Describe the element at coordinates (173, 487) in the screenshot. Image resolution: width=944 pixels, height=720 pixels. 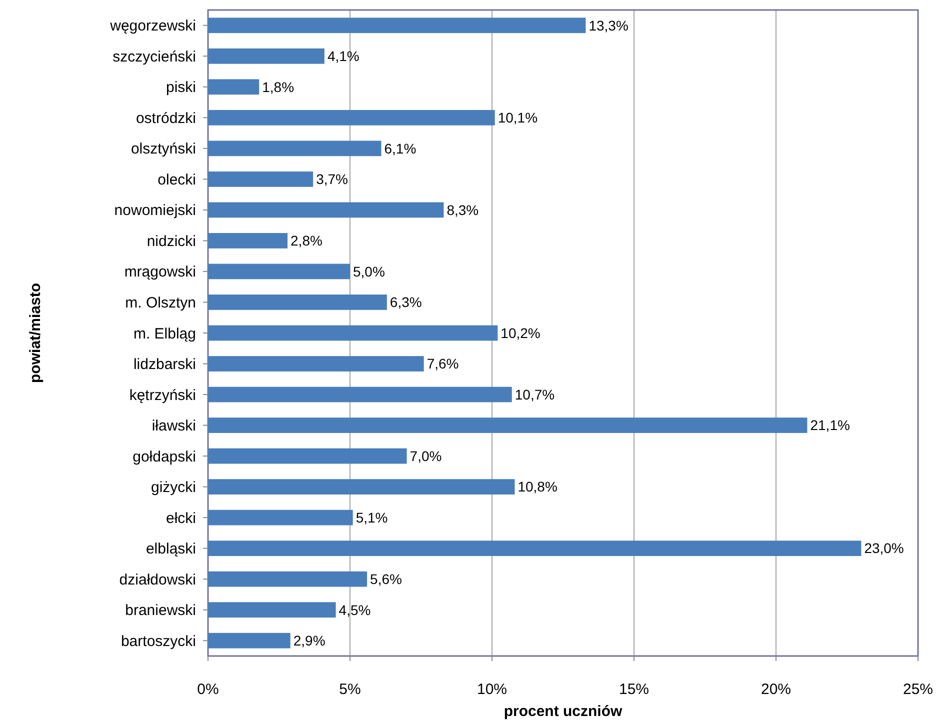
I see `y-tick-label: giżycki` at that location.